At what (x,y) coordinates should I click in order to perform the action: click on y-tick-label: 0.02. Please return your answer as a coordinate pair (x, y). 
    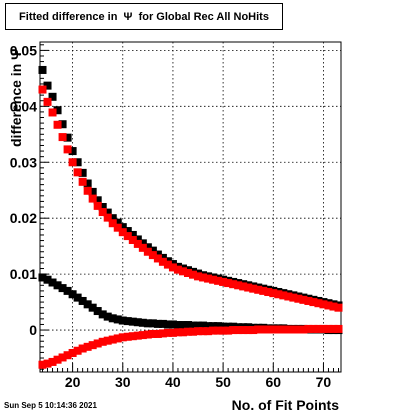
    Looking at the image, I should click on (23, 218).